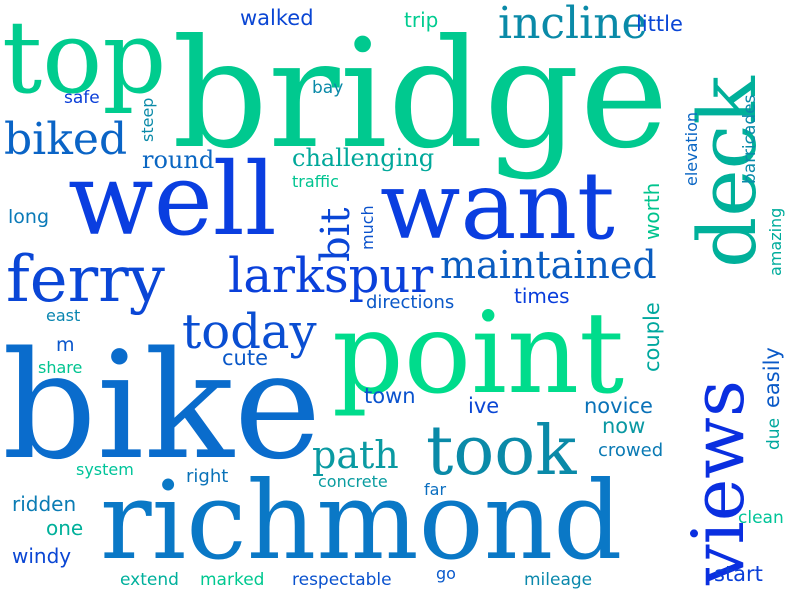 This screenshot has height=600, width=800. Describe the element at coordinates (548, 265) in the screenshot. I see `word-maintained: maintained` at that location.